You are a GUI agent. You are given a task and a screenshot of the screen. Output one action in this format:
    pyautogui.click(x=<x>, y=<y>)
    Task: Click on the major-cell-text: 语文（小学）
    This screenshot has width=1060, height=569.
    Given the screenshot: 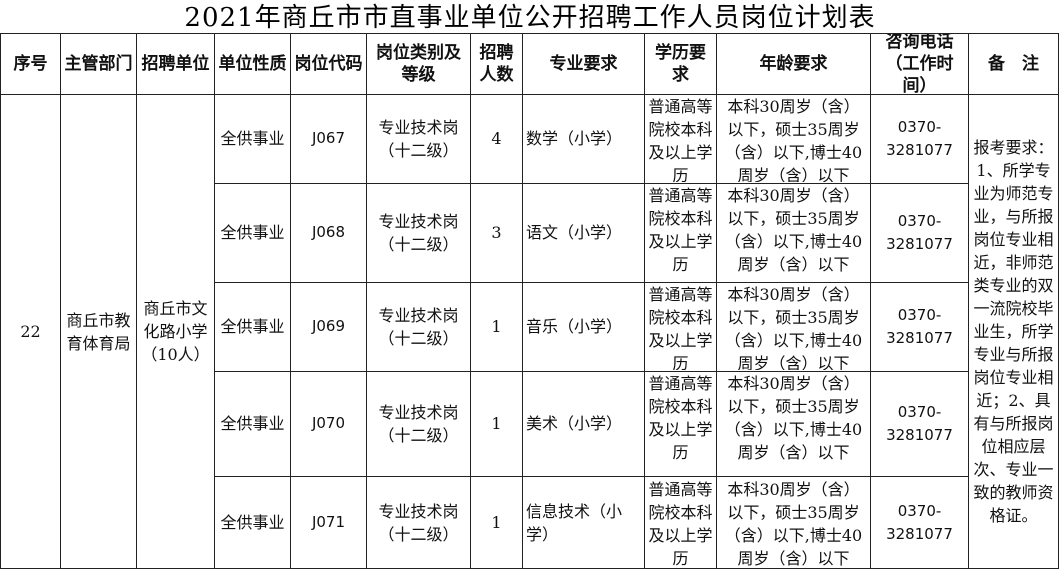 What is the action you would take?
    pyautogui.click(x=574, y=233)
    